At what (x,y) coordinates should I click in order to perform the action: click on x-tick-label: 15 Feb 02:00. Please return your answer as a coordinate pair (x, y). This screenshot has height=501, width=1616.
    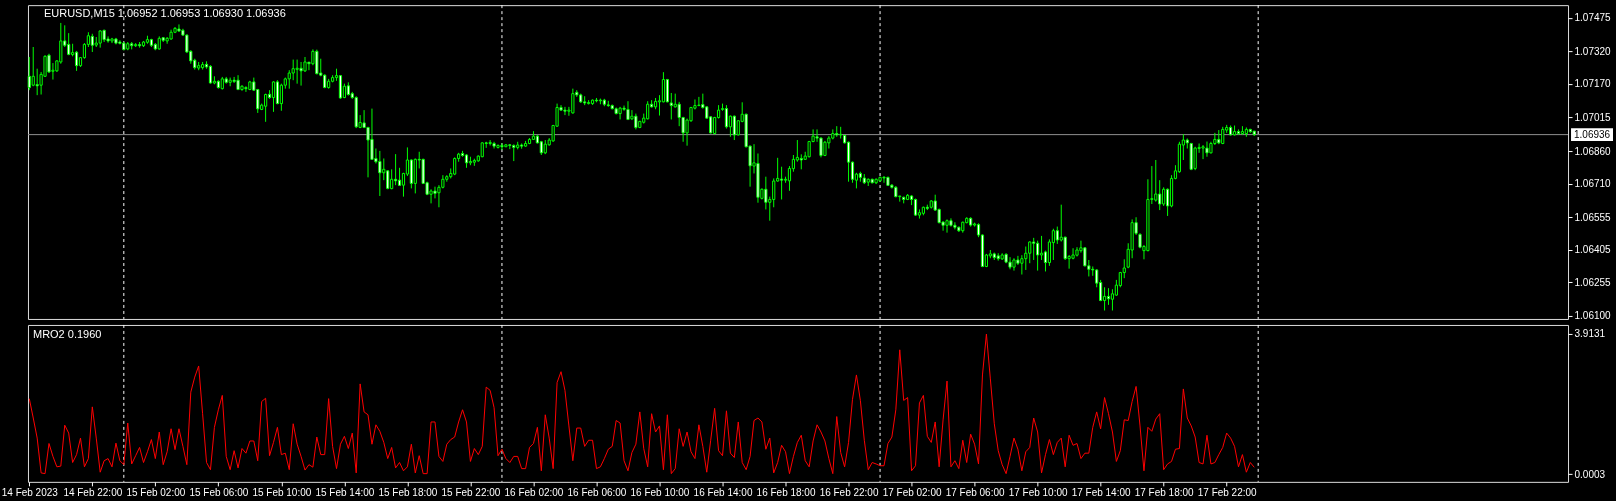
    Looking at the image, I should click on (156, 493).